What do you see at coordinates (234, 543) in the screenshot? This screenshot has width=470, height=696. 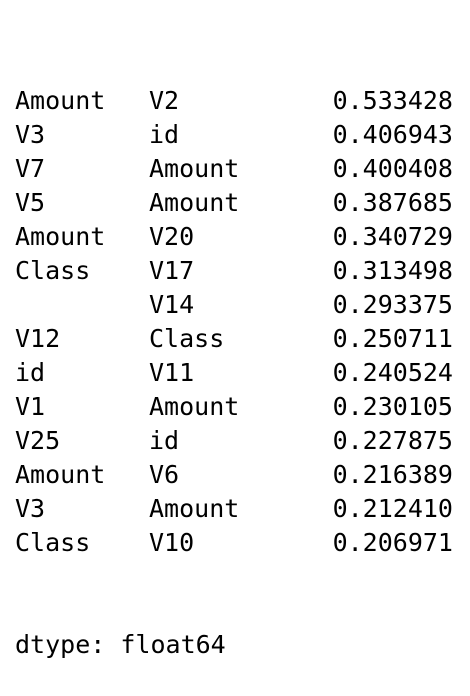 I see `series-row: Class V10 0.206971` at bounding box center [234, 543].